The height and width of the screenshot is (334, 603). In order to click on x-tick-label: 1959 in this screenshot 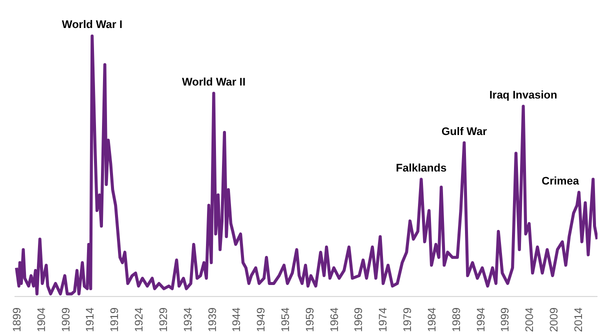, I will do `click(310, 319)`.